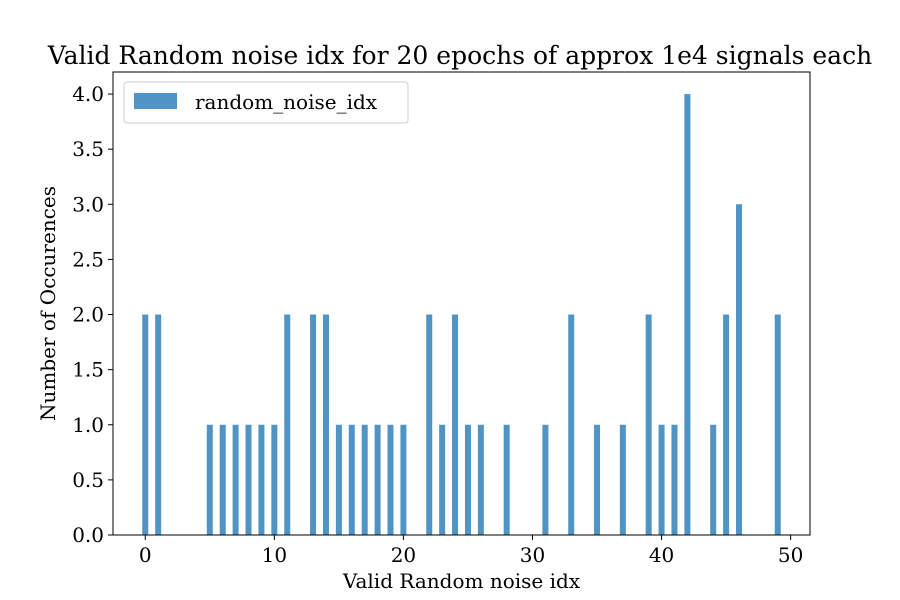 The image size is (900, 600). I want to click on y-tick-label: 1.5, so click(88, 370).